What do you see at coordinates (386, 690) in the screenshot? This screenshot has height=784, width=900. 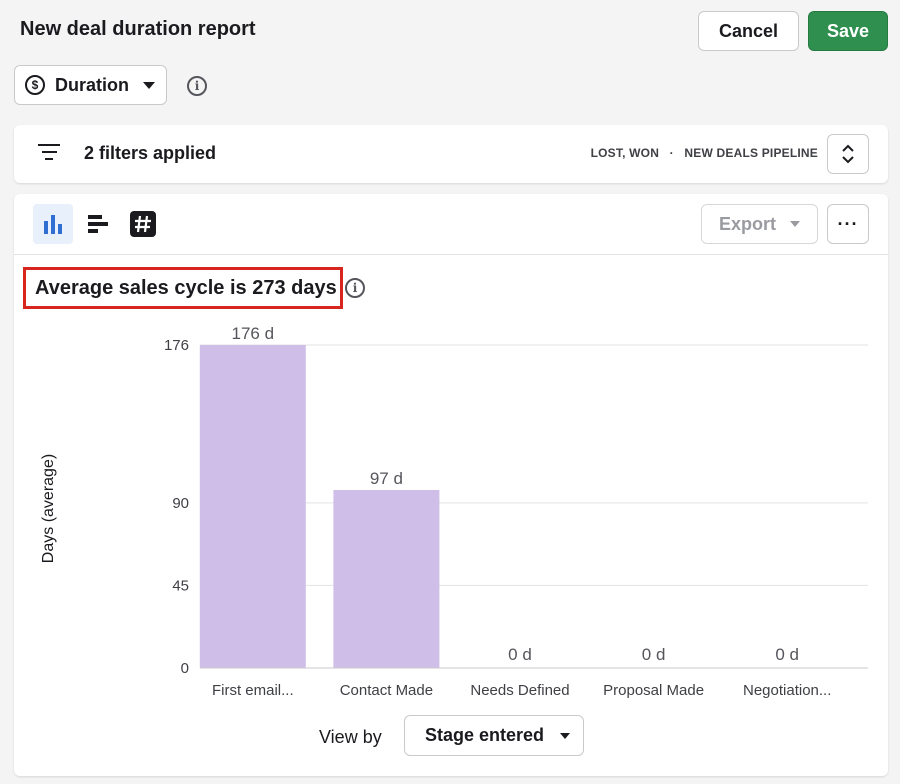 I see `x-tick-label: Contact Made` at bounding box center [386, 690].